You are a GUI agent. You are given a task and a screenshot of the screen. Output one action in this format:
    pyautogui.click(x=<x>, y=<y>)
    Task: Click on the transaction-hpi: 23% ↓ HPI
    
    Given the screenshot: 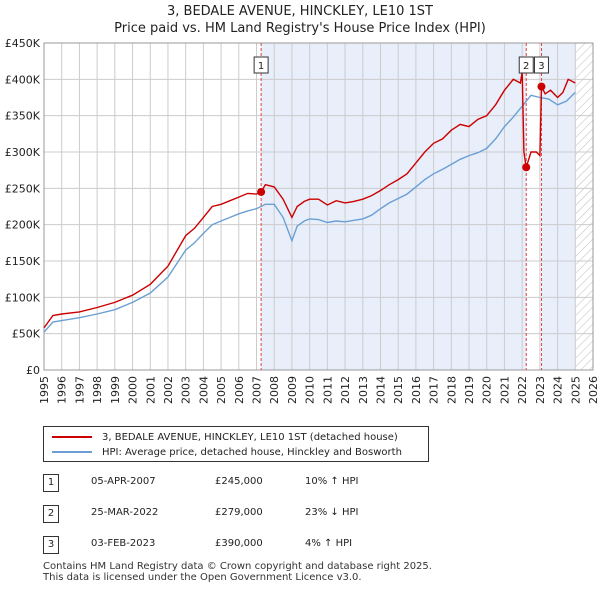 What is the action you would take?
    pyautogui.click(x=332, y=512)
    